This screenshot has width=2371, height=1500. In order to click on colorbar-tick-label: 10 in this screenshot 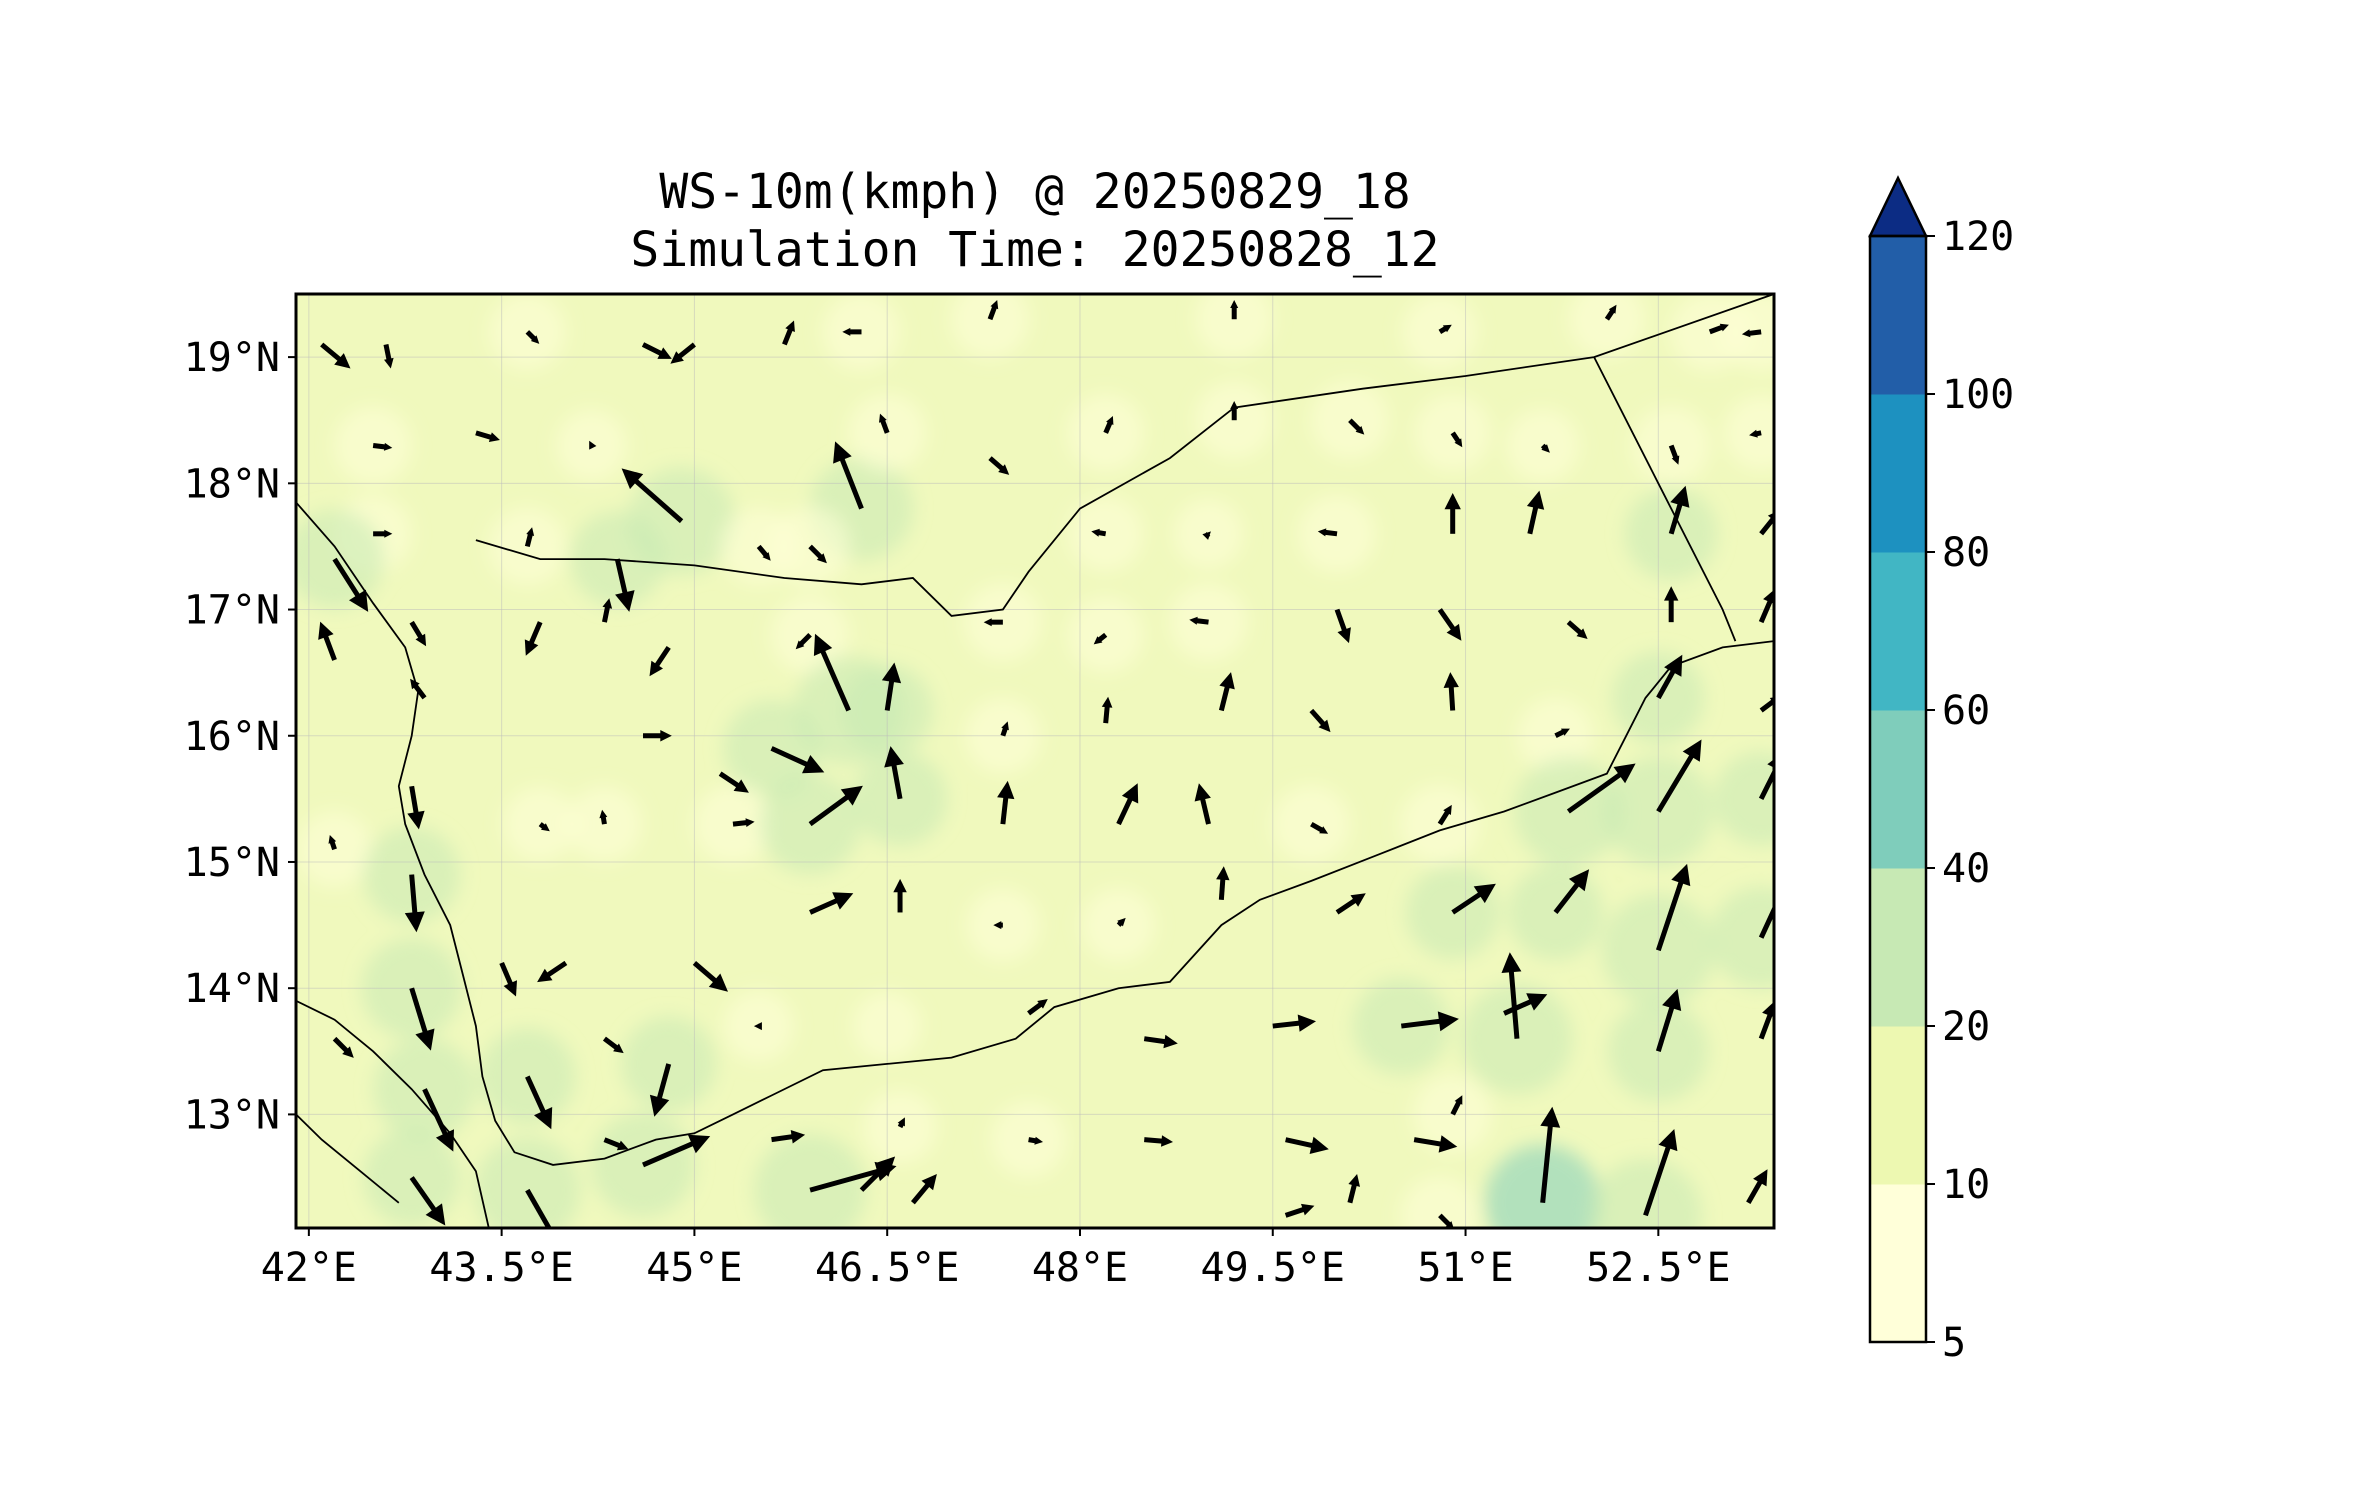, I will do `click(1966, 1185)`.